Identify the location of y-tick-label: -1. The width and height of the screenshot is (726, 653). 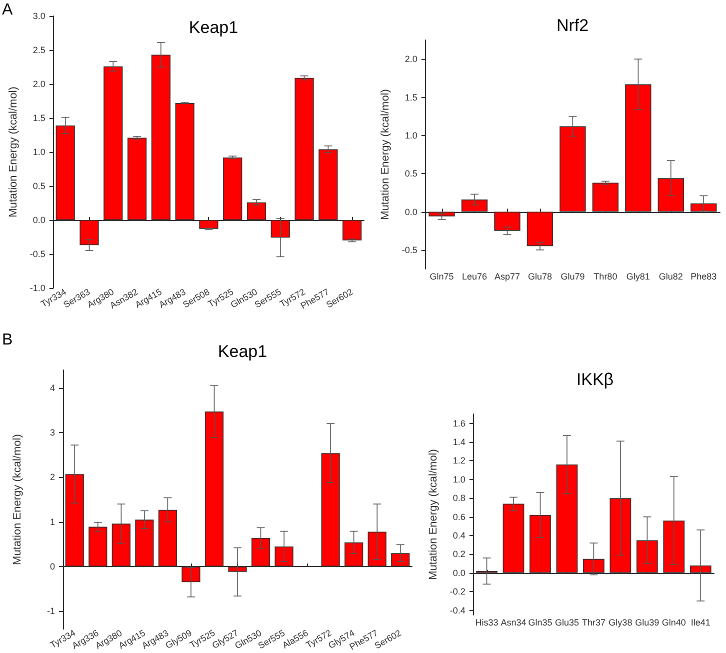
(50, 611).